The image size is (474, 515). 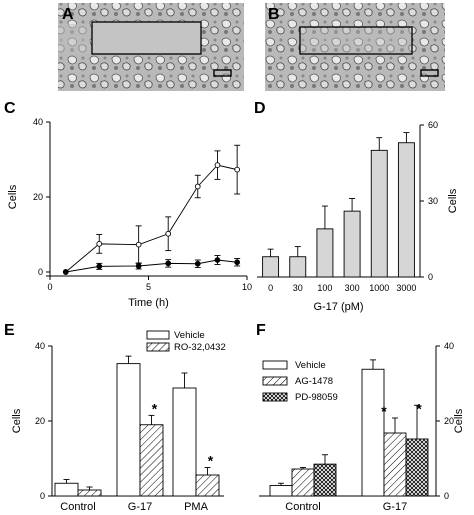 What do you see at coordinates (148, 303) in the screenshot?
I see `x-axis-label: Time (h)` at bounding box center [148, 303].